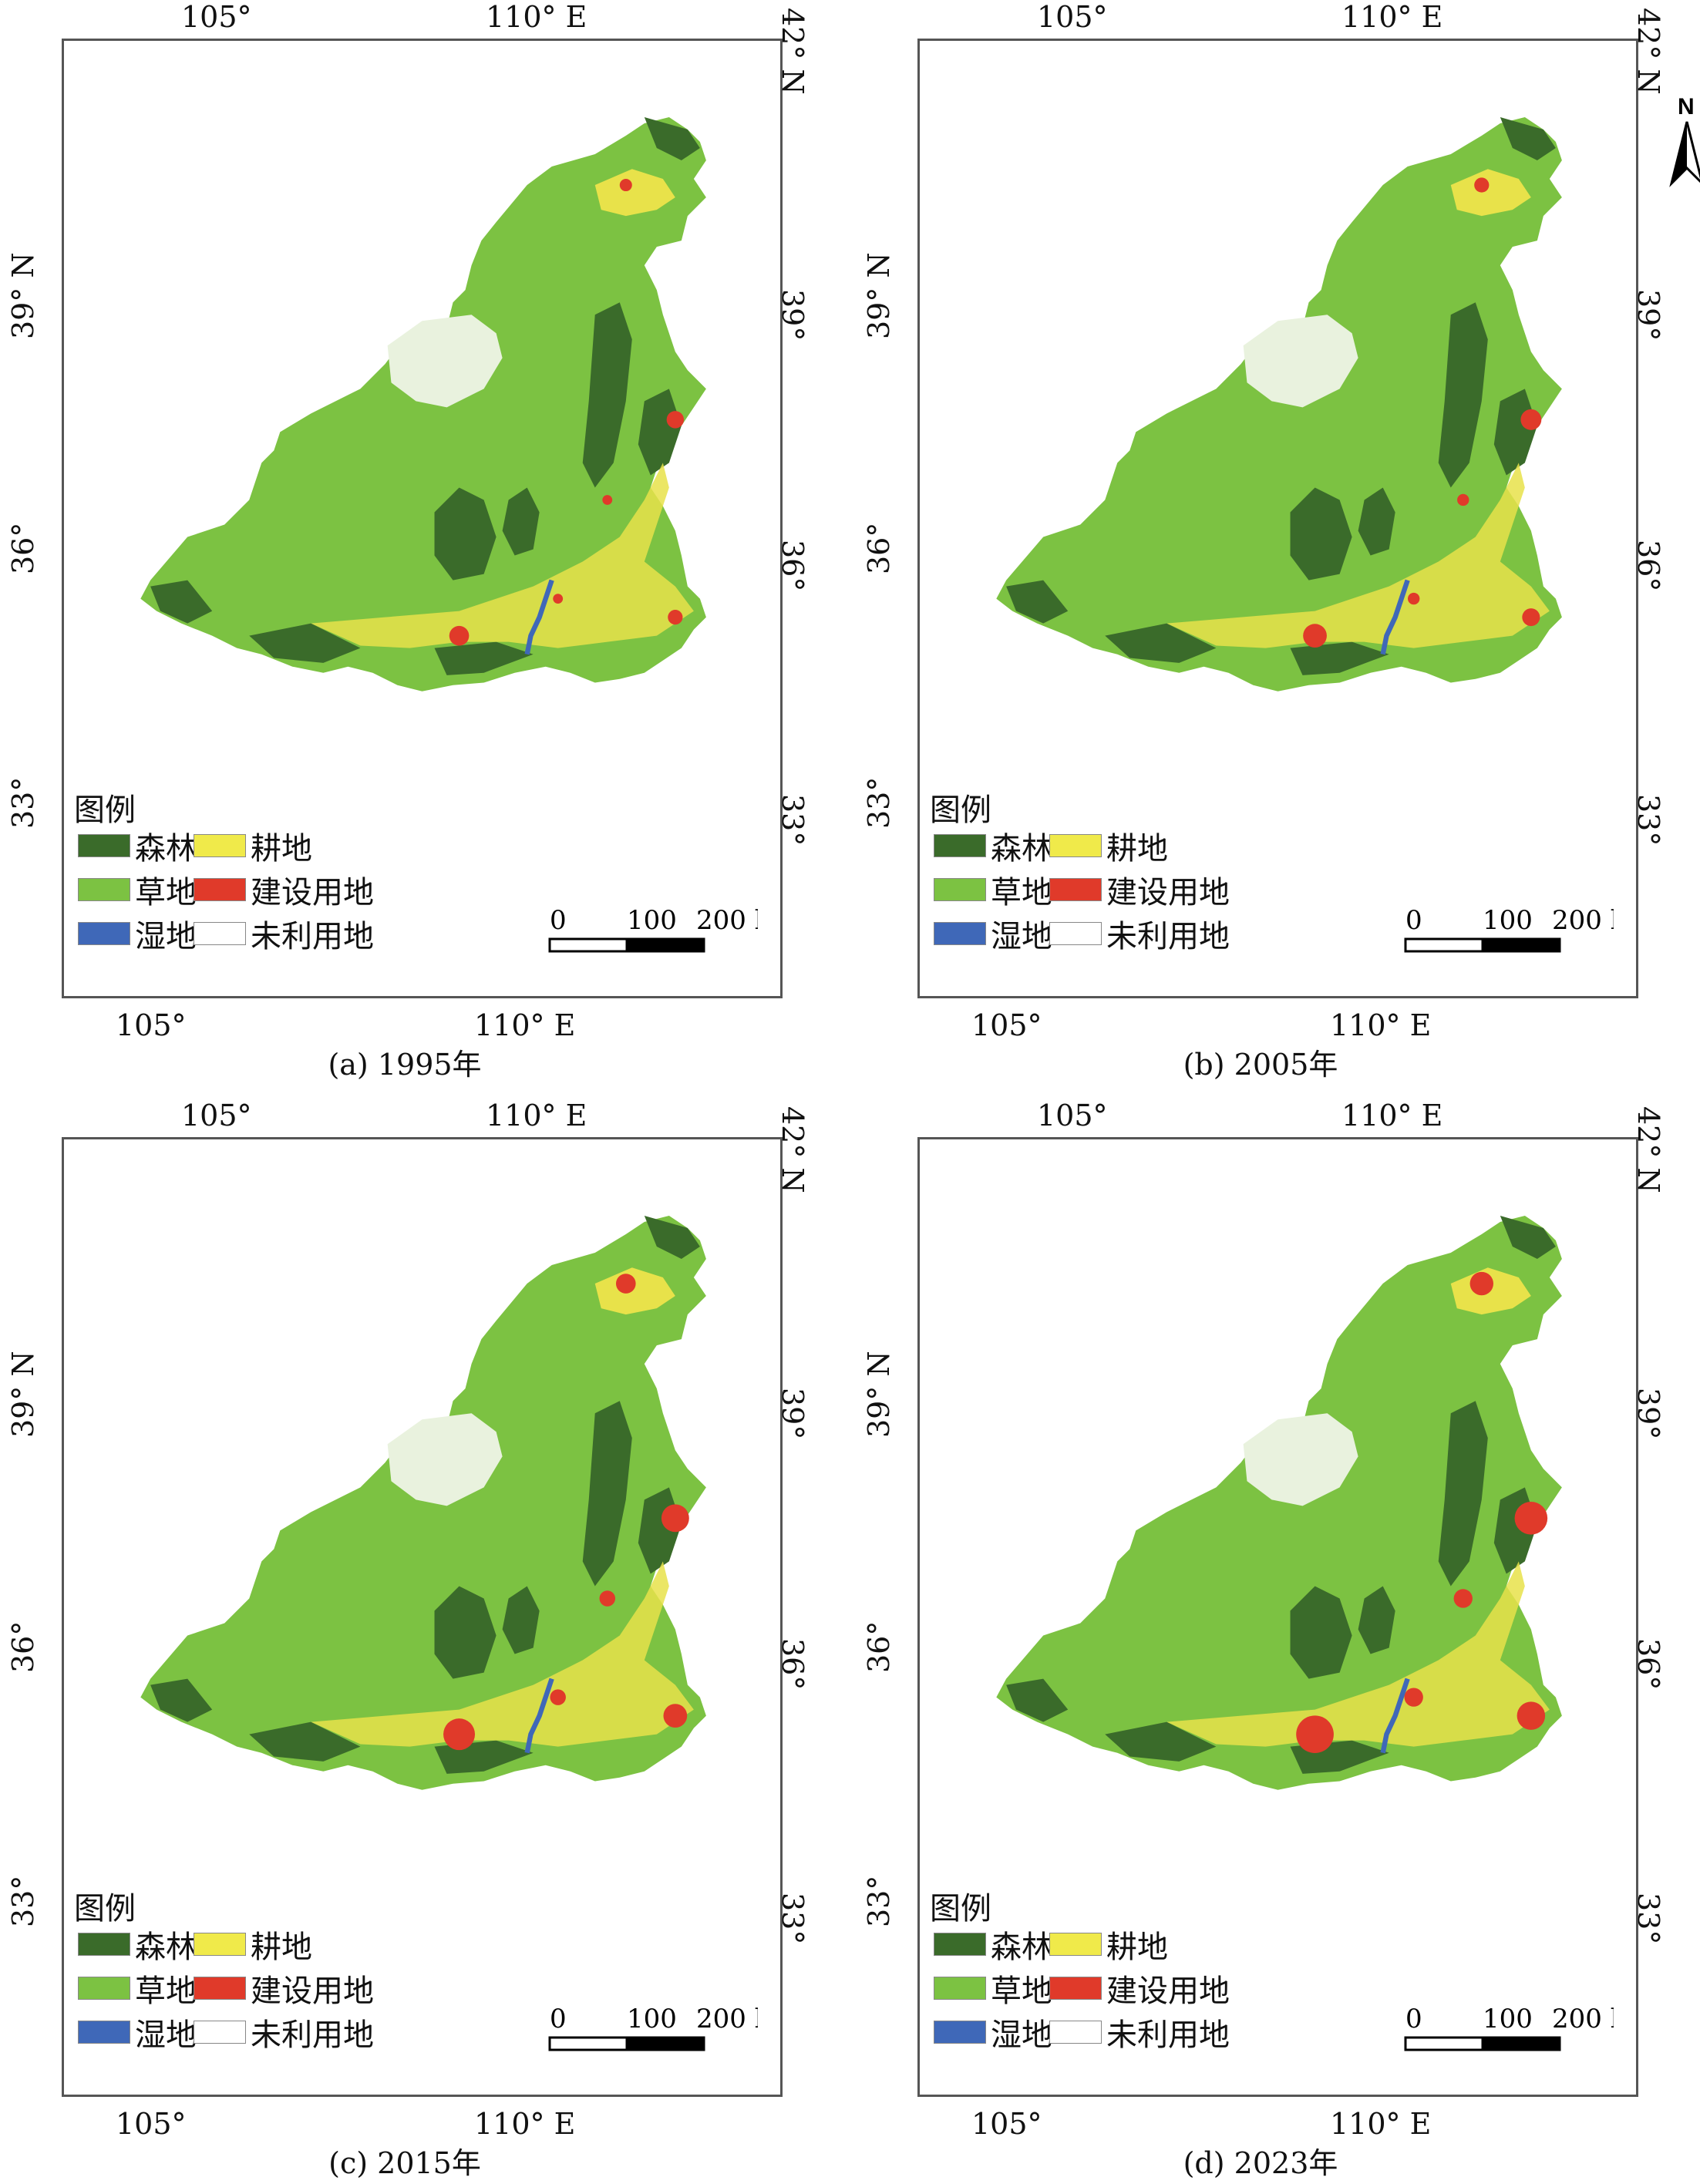  What do you see at coordinates (166, 1947) in the screenshot?
I see `legend-label: 森林` at bounding box center [166, 1947].